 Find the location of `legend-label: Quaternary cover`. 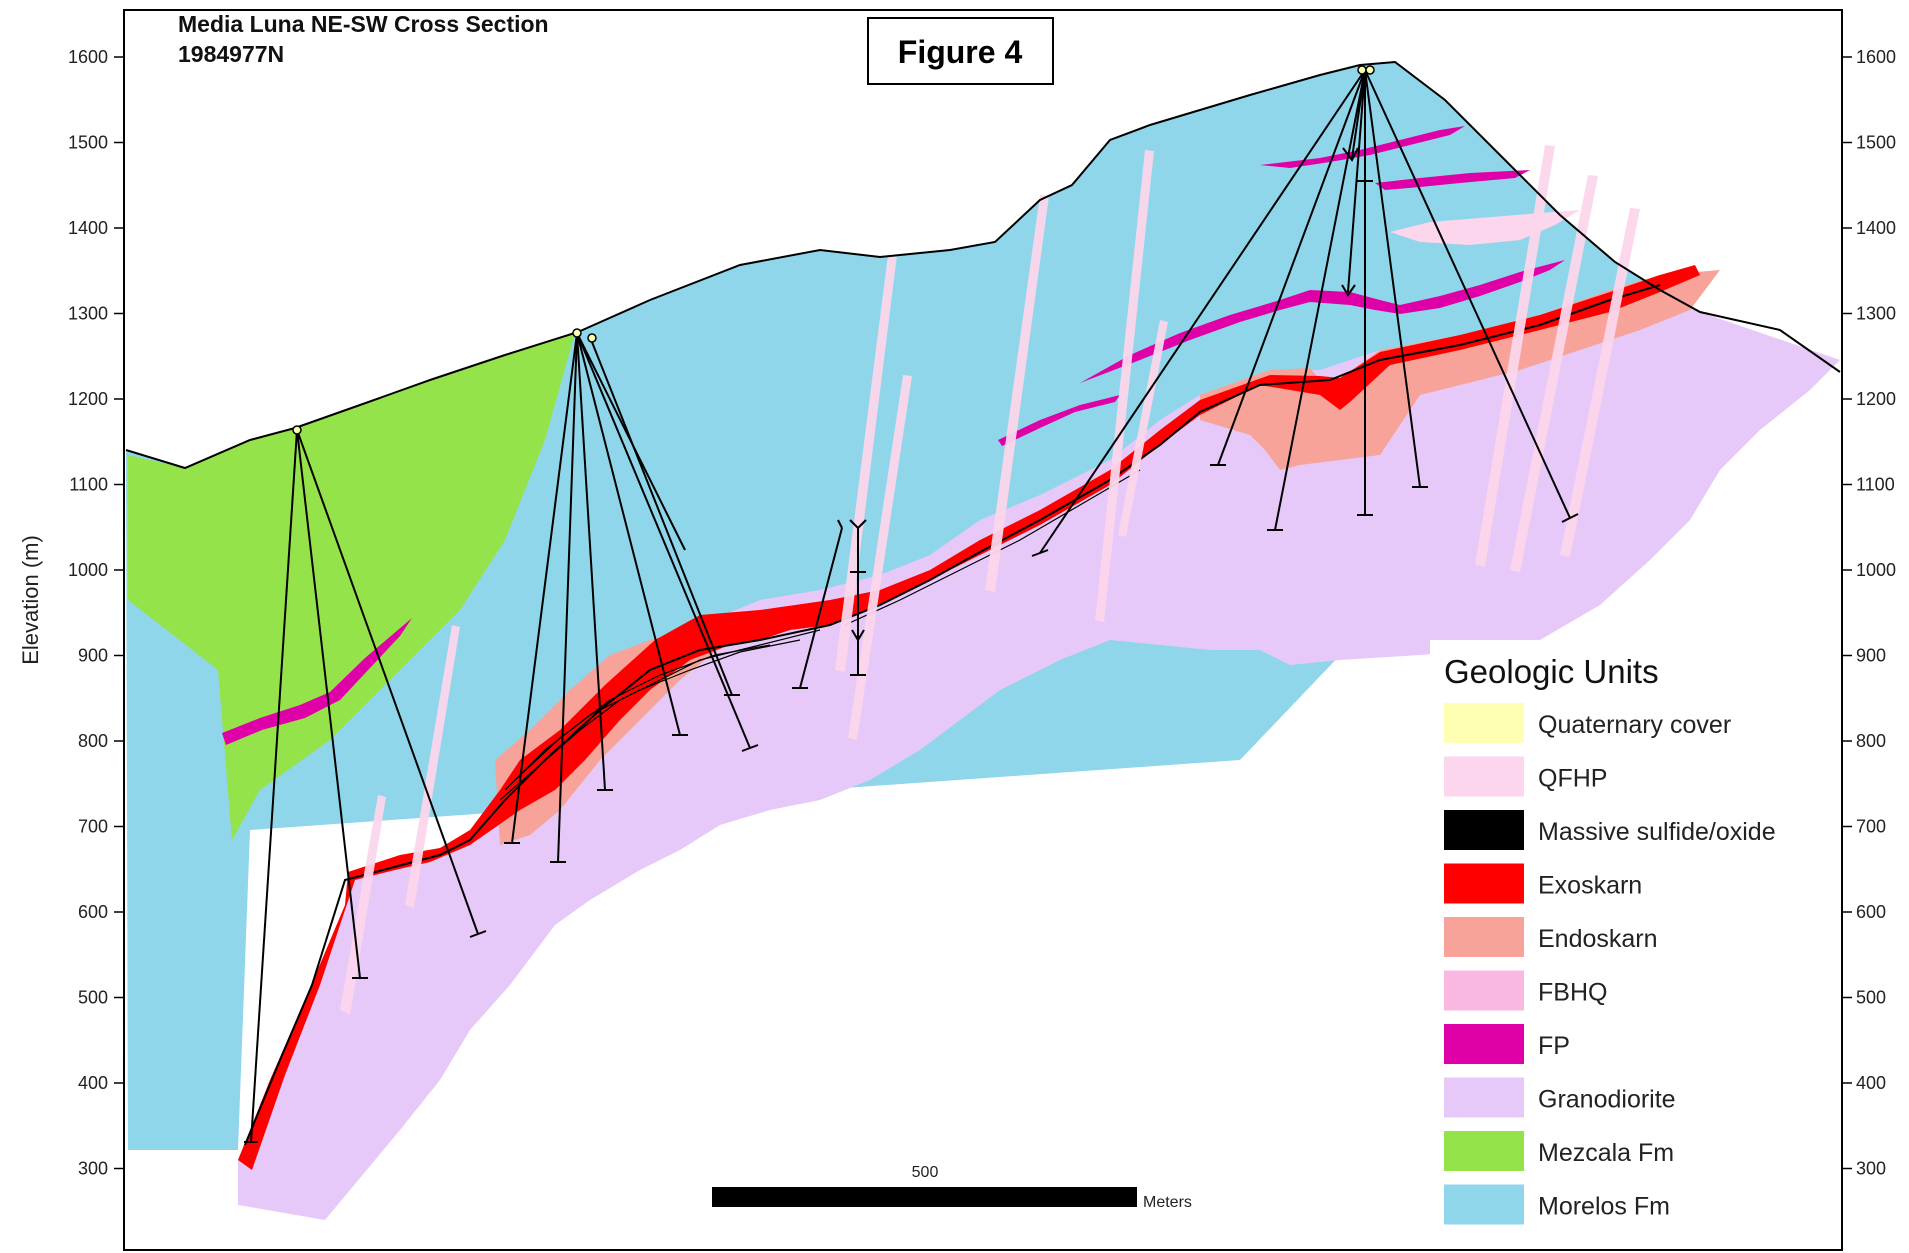

legend-label: Quaternary cover is located at coordinates (1634, 725).